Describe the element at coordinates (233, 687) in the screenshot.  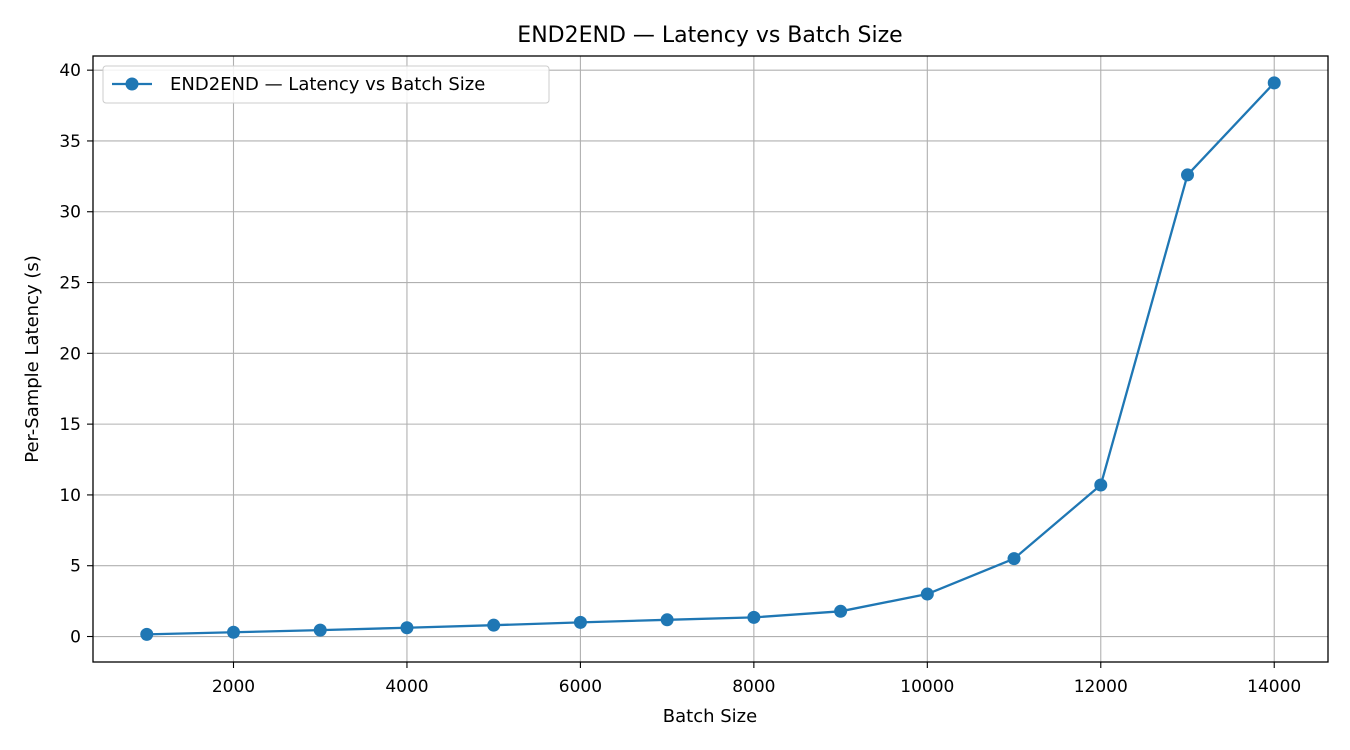
I see `x-tick-label: 2000` at that location.